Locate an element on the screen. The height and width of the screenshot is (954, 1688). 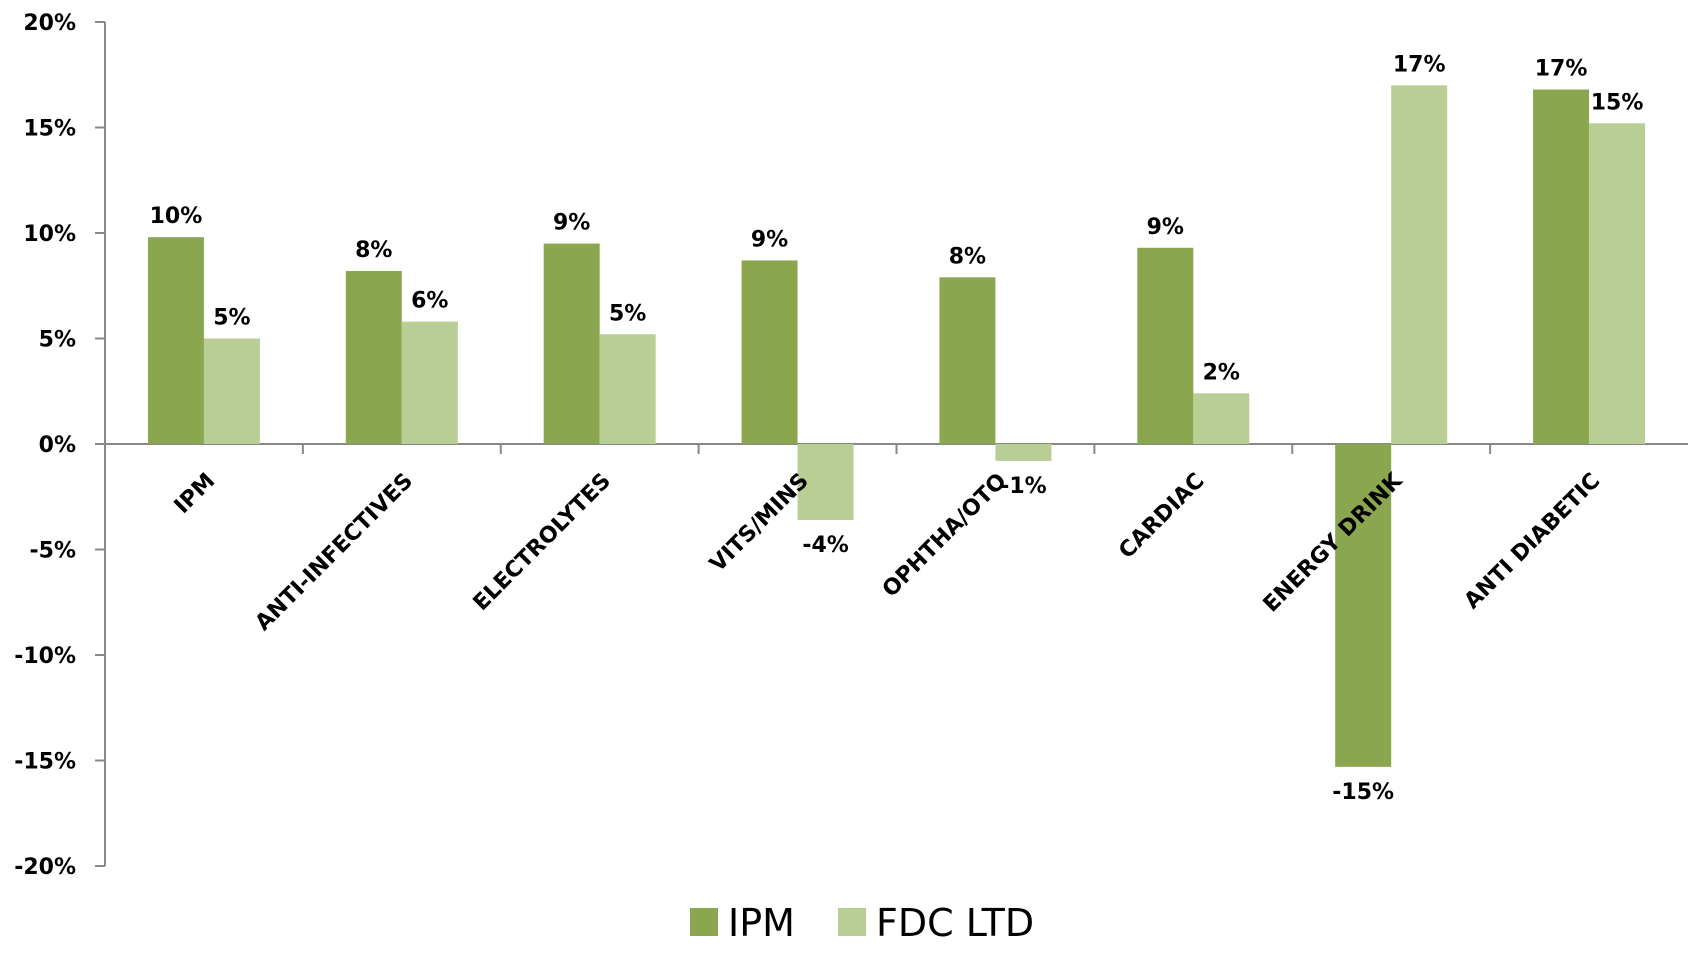
x-tick-label: IPM is located at coordinates (195, 494).